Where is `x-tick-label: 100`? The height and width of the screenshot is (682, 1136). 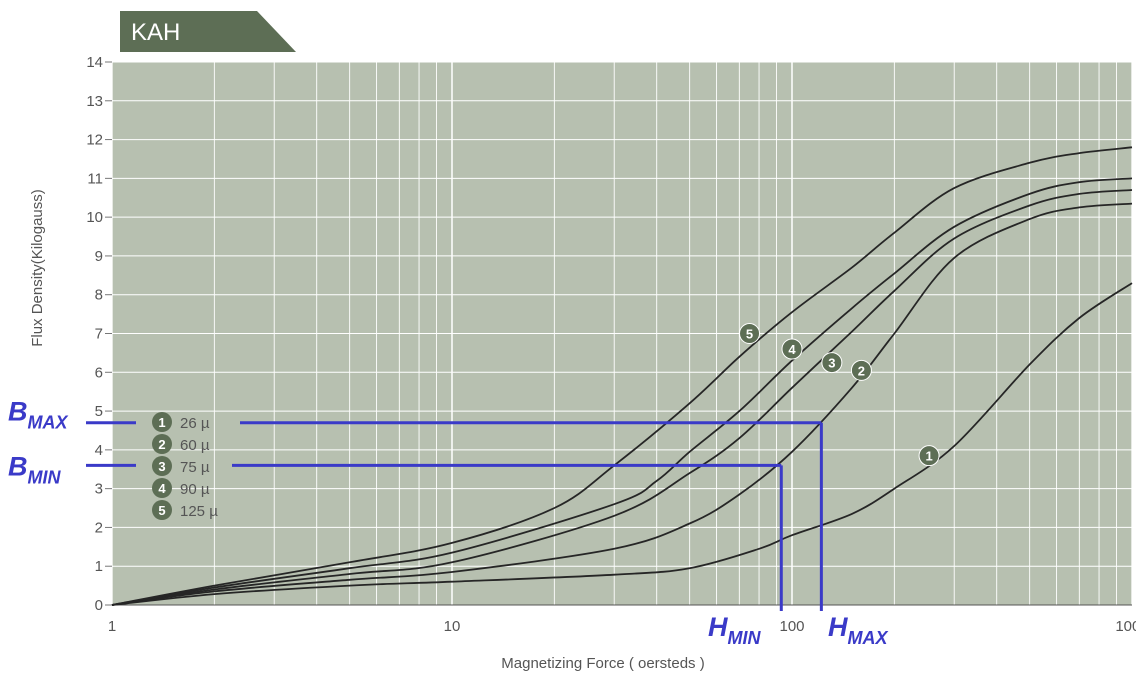
x-tick-label: 100 is located at coordinates (791, 626).